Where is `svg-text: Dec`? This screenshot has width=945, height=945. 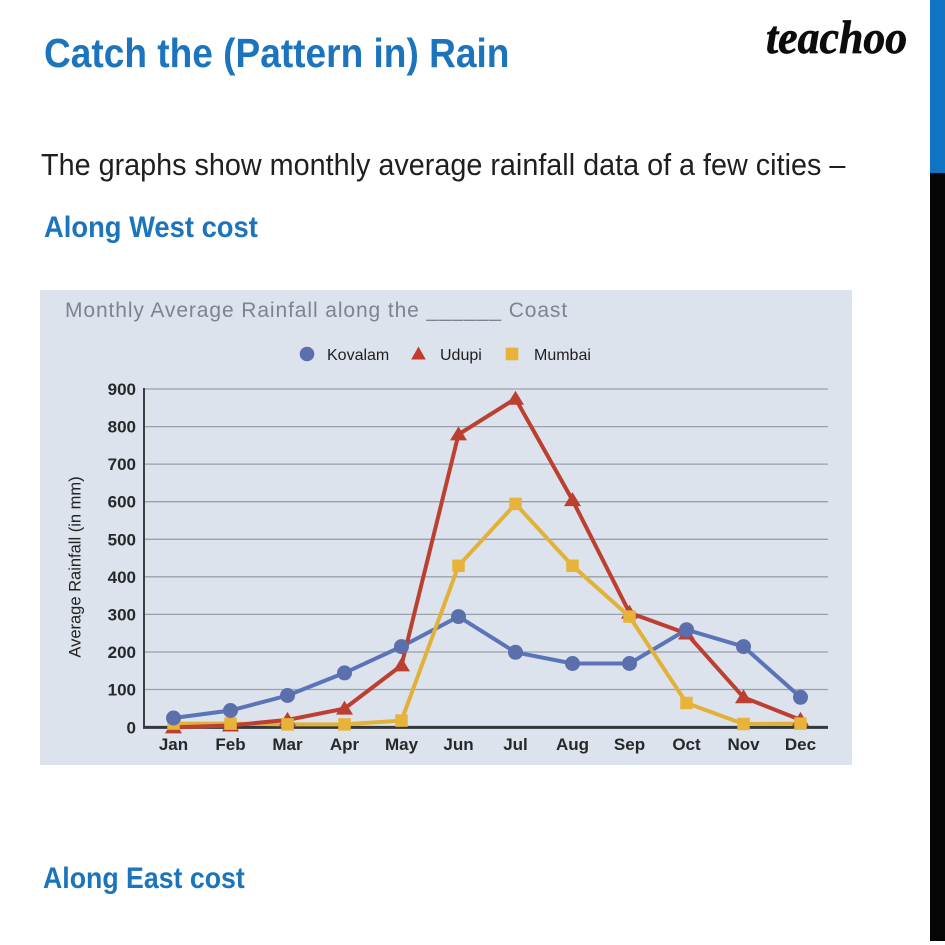 svg-text: Dec is located at coordinates (800, 744).